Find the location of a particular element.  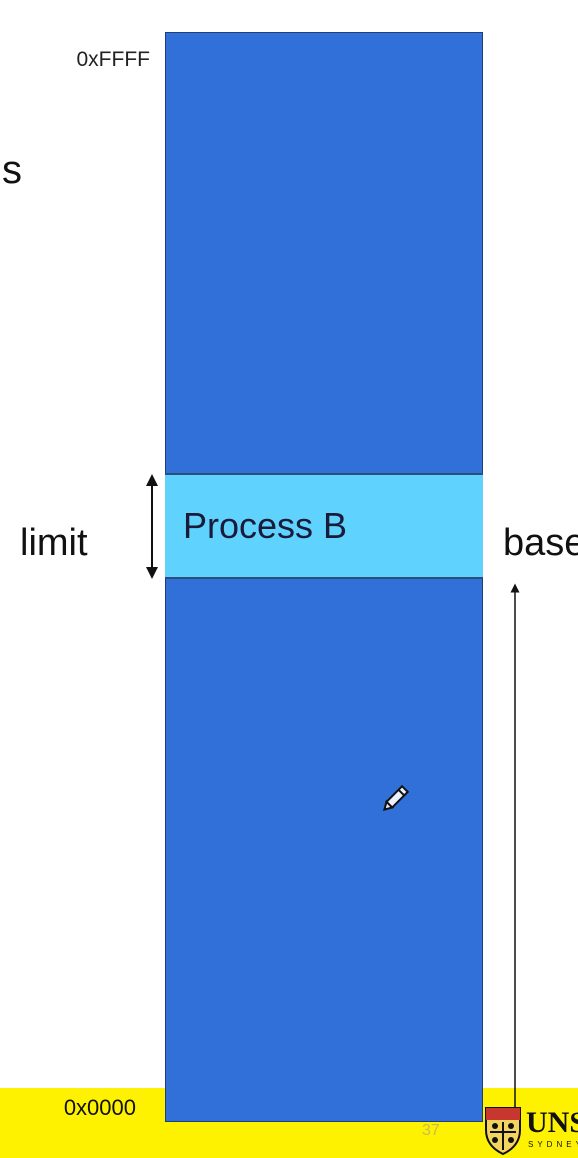

process-label: Process B is located at coordinates (265, 525).